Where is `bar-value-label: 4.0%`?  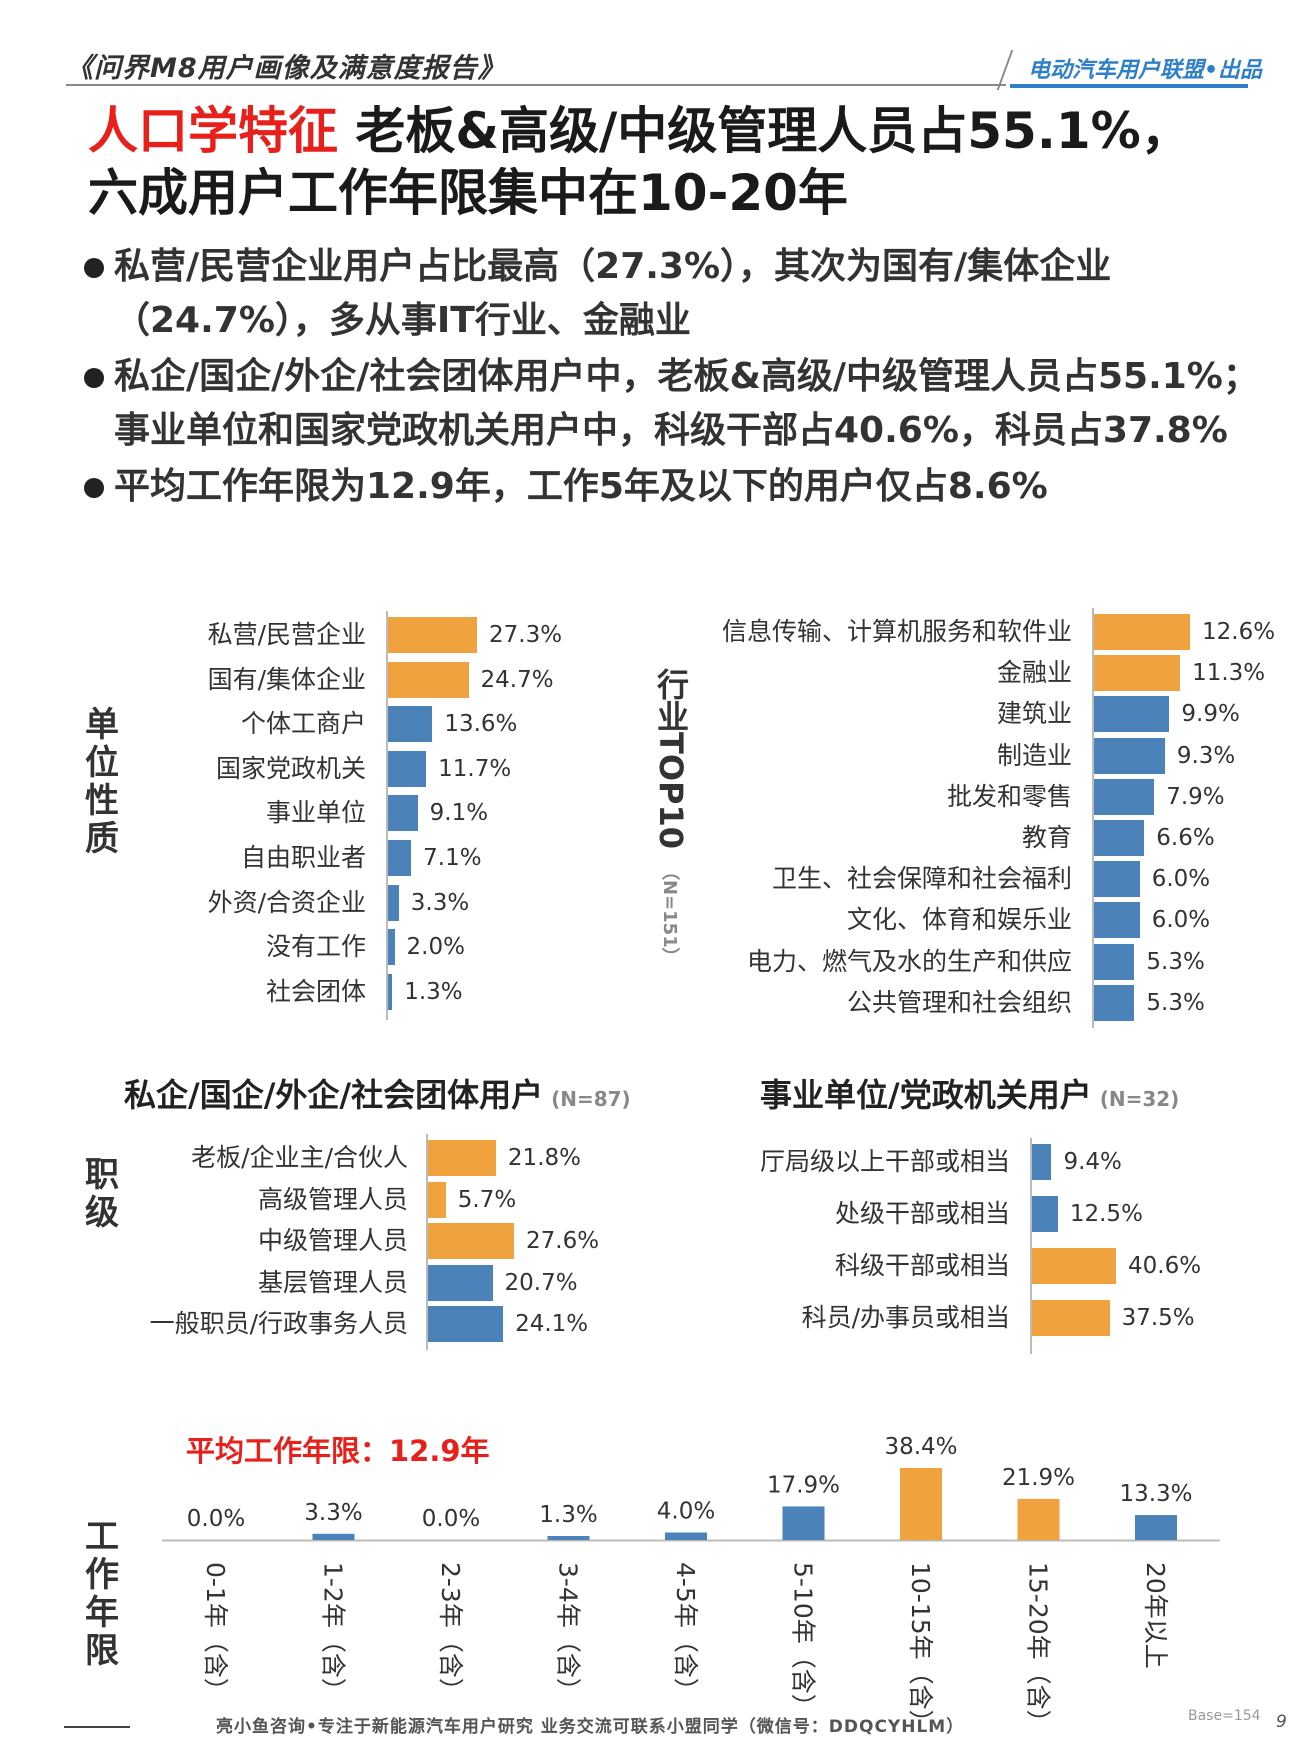
bar-value-label: 4.0% is located at coordinates (686, 1512).